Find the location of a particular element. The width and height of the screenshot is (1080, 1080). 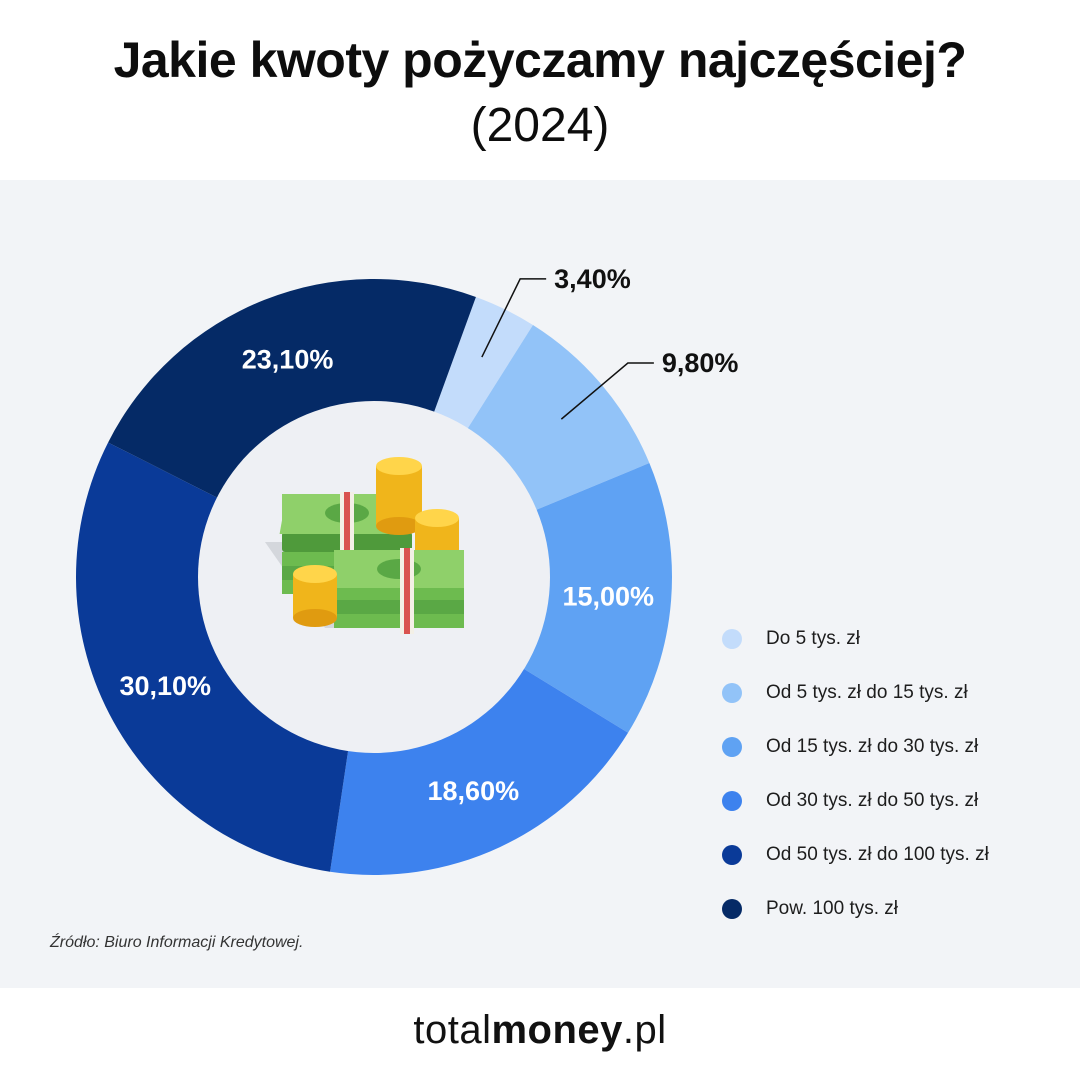

legend-item: Do 5 tys. zł is located at coordinates (897, 639).